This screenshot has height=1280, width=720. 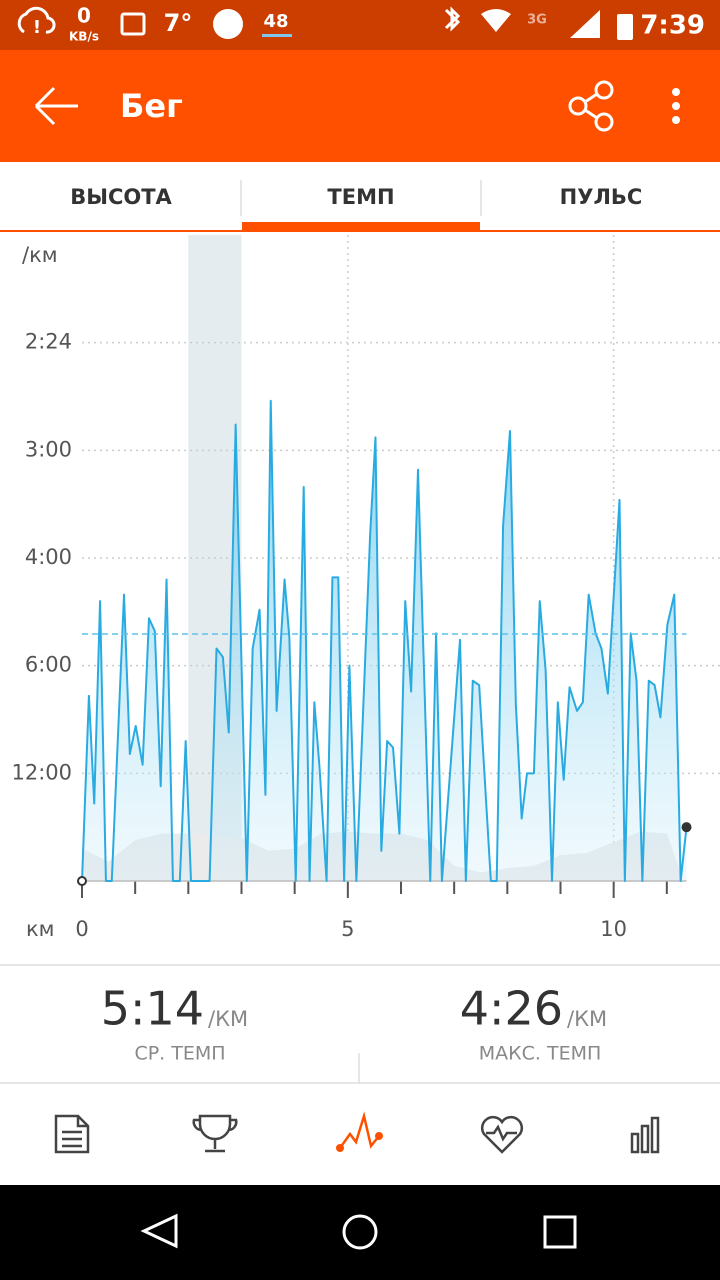 I want to click on badge: 48, so click(x=275, y=21).